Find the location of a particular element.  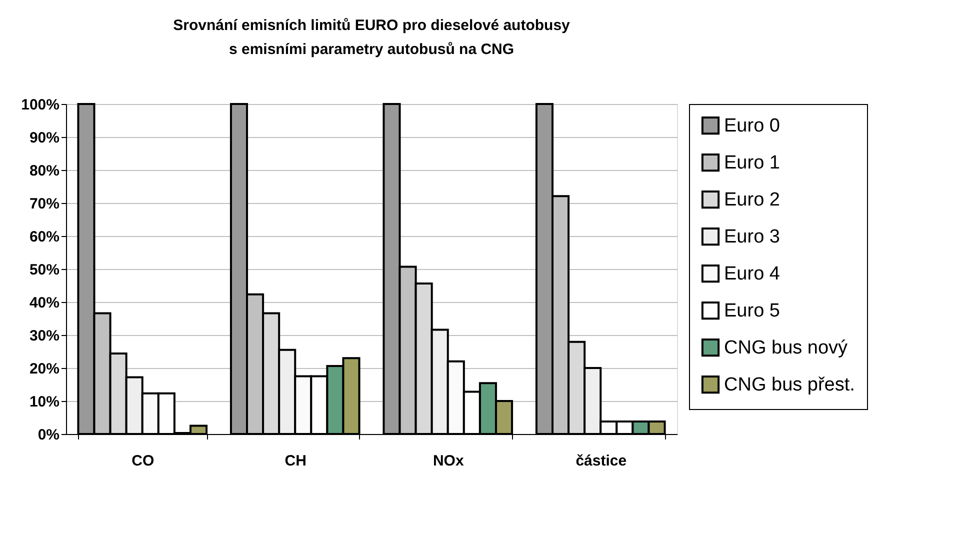

y-tick-label: 90% is located at coordinates (44, 138).